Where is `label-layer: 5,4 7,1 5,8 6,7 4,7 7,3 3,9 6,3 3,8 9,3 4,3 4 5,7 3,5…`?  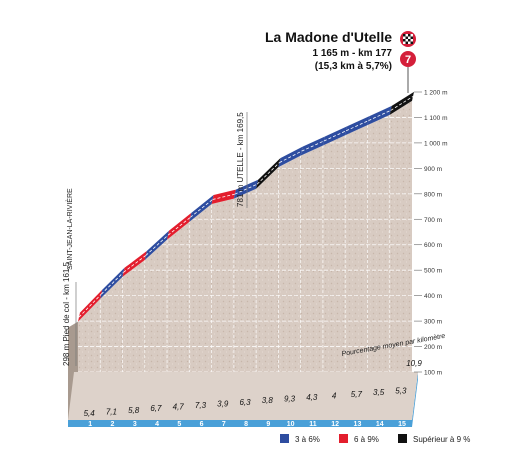
label-layer: 5,4 7,1 5,8 6,7 4,7 7,3 3,9 6,3 3,8 9,3 4,3 4 5,7 3,5… is located at coordinates (253, 388).